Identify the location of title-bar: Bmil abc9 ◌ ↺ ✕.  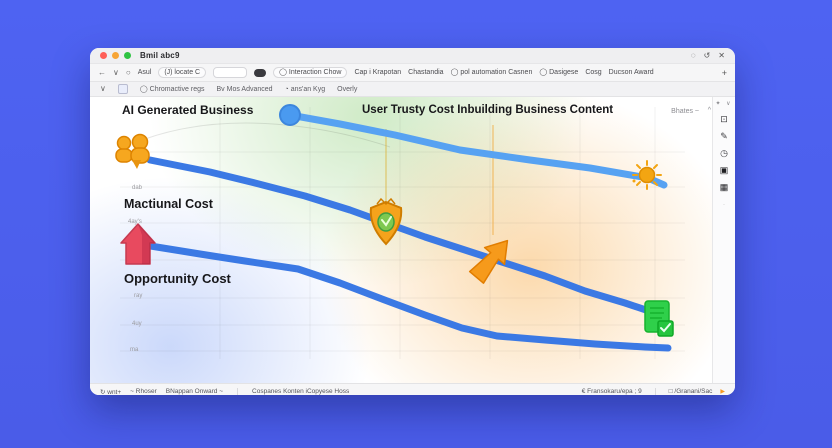
(412, 55).